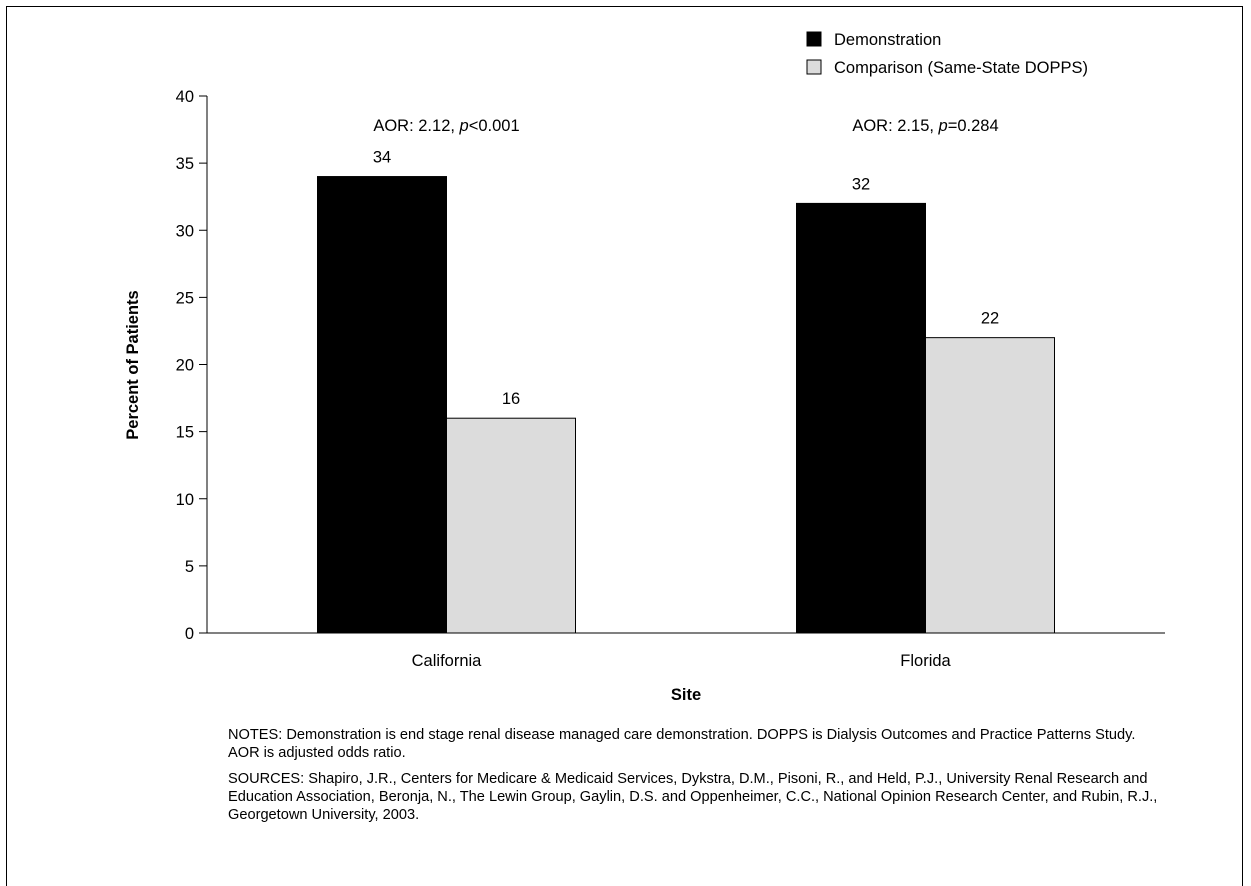  What do you see at coordinates (185, 298) in the screenshot?
I see `y-tick-label: 25` at bounding box center [185, 298].